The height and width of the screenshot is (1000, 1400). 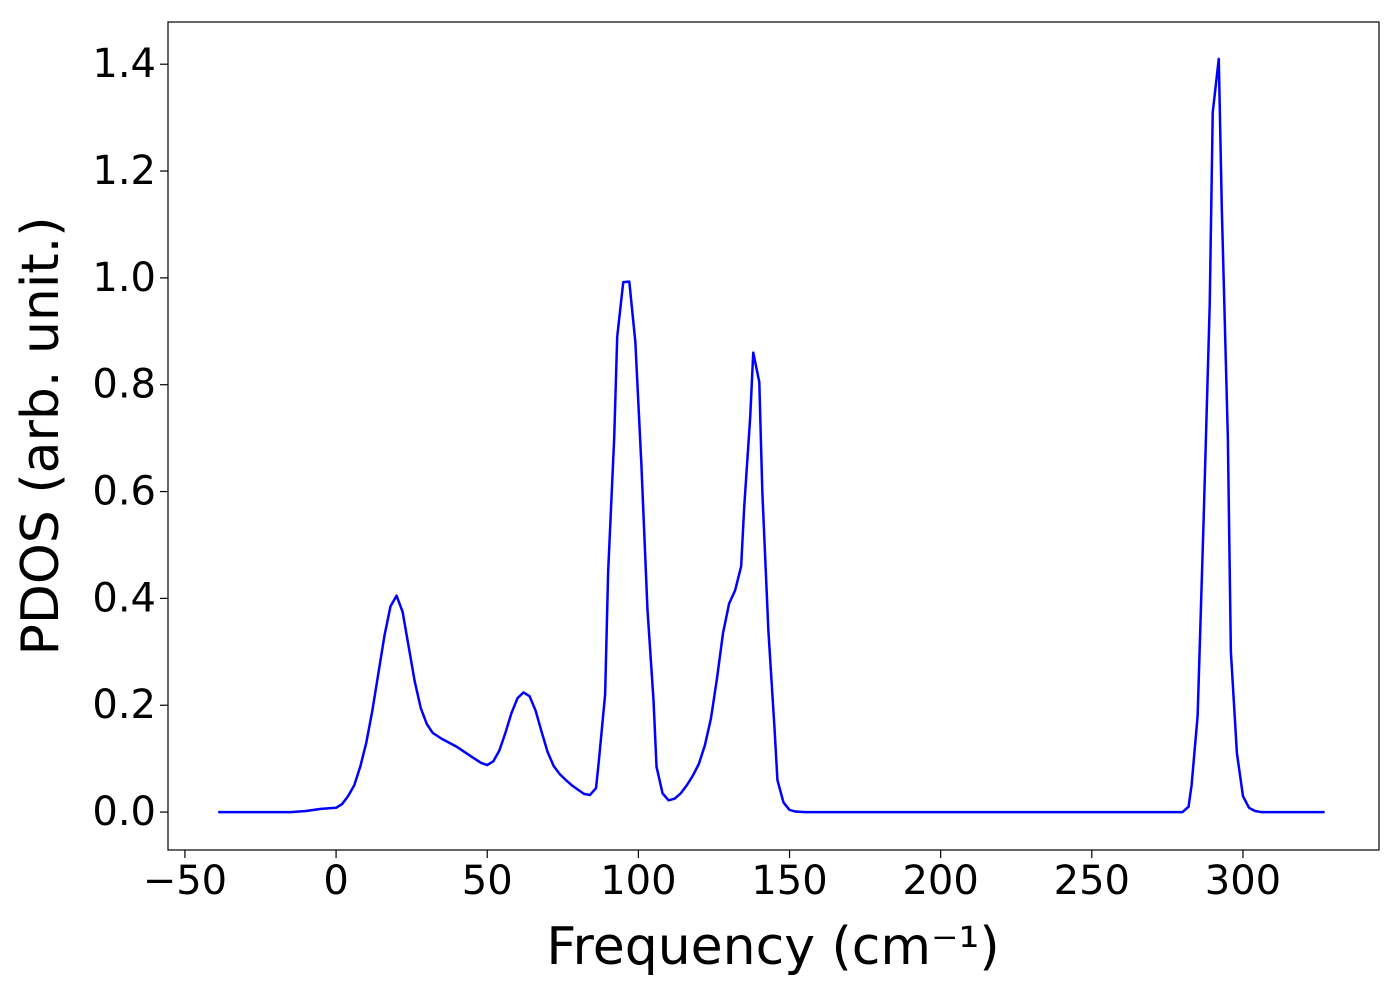 I want to click on y-tick-label: 1.4, so click(x=124, y=64).